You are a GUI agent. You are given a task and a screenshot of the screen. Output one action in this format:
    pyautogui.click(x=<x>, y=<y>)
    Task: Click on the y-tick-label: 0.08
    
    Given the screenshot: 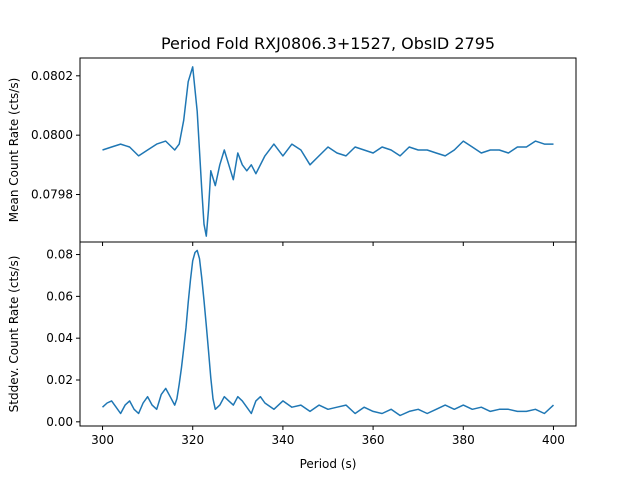 What is the action you would take?
    pyautogui.click(x=59, y=255)
    